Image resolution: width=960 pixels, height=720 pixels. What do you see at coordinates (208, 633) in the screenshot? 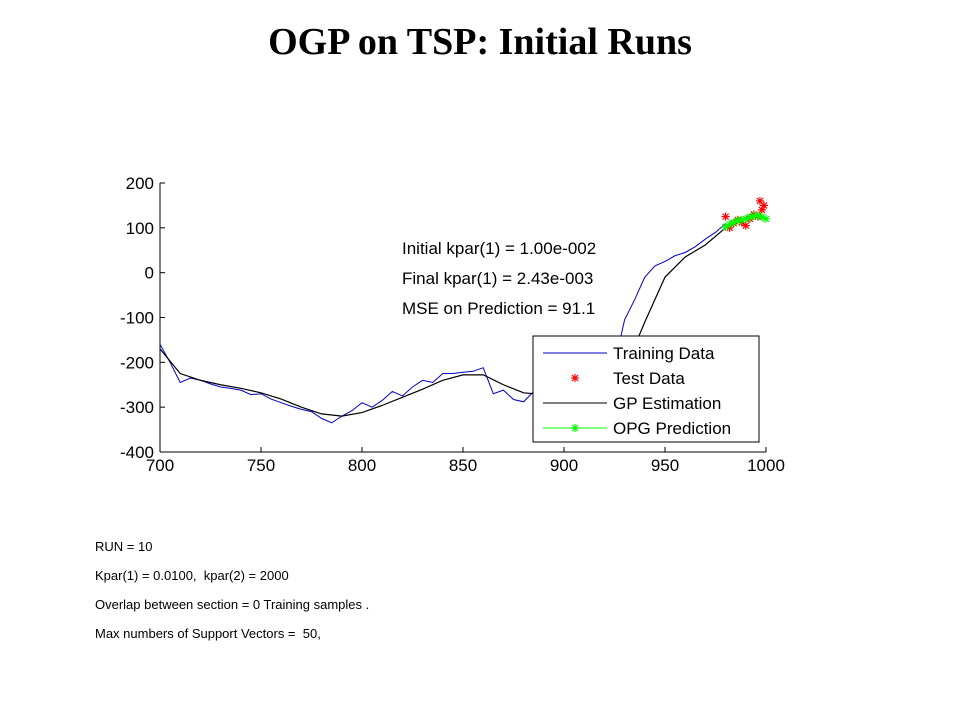
I see `support-vectors-note: Max numbers of Support Vectors = 50,` at bounding box center [208, 633].